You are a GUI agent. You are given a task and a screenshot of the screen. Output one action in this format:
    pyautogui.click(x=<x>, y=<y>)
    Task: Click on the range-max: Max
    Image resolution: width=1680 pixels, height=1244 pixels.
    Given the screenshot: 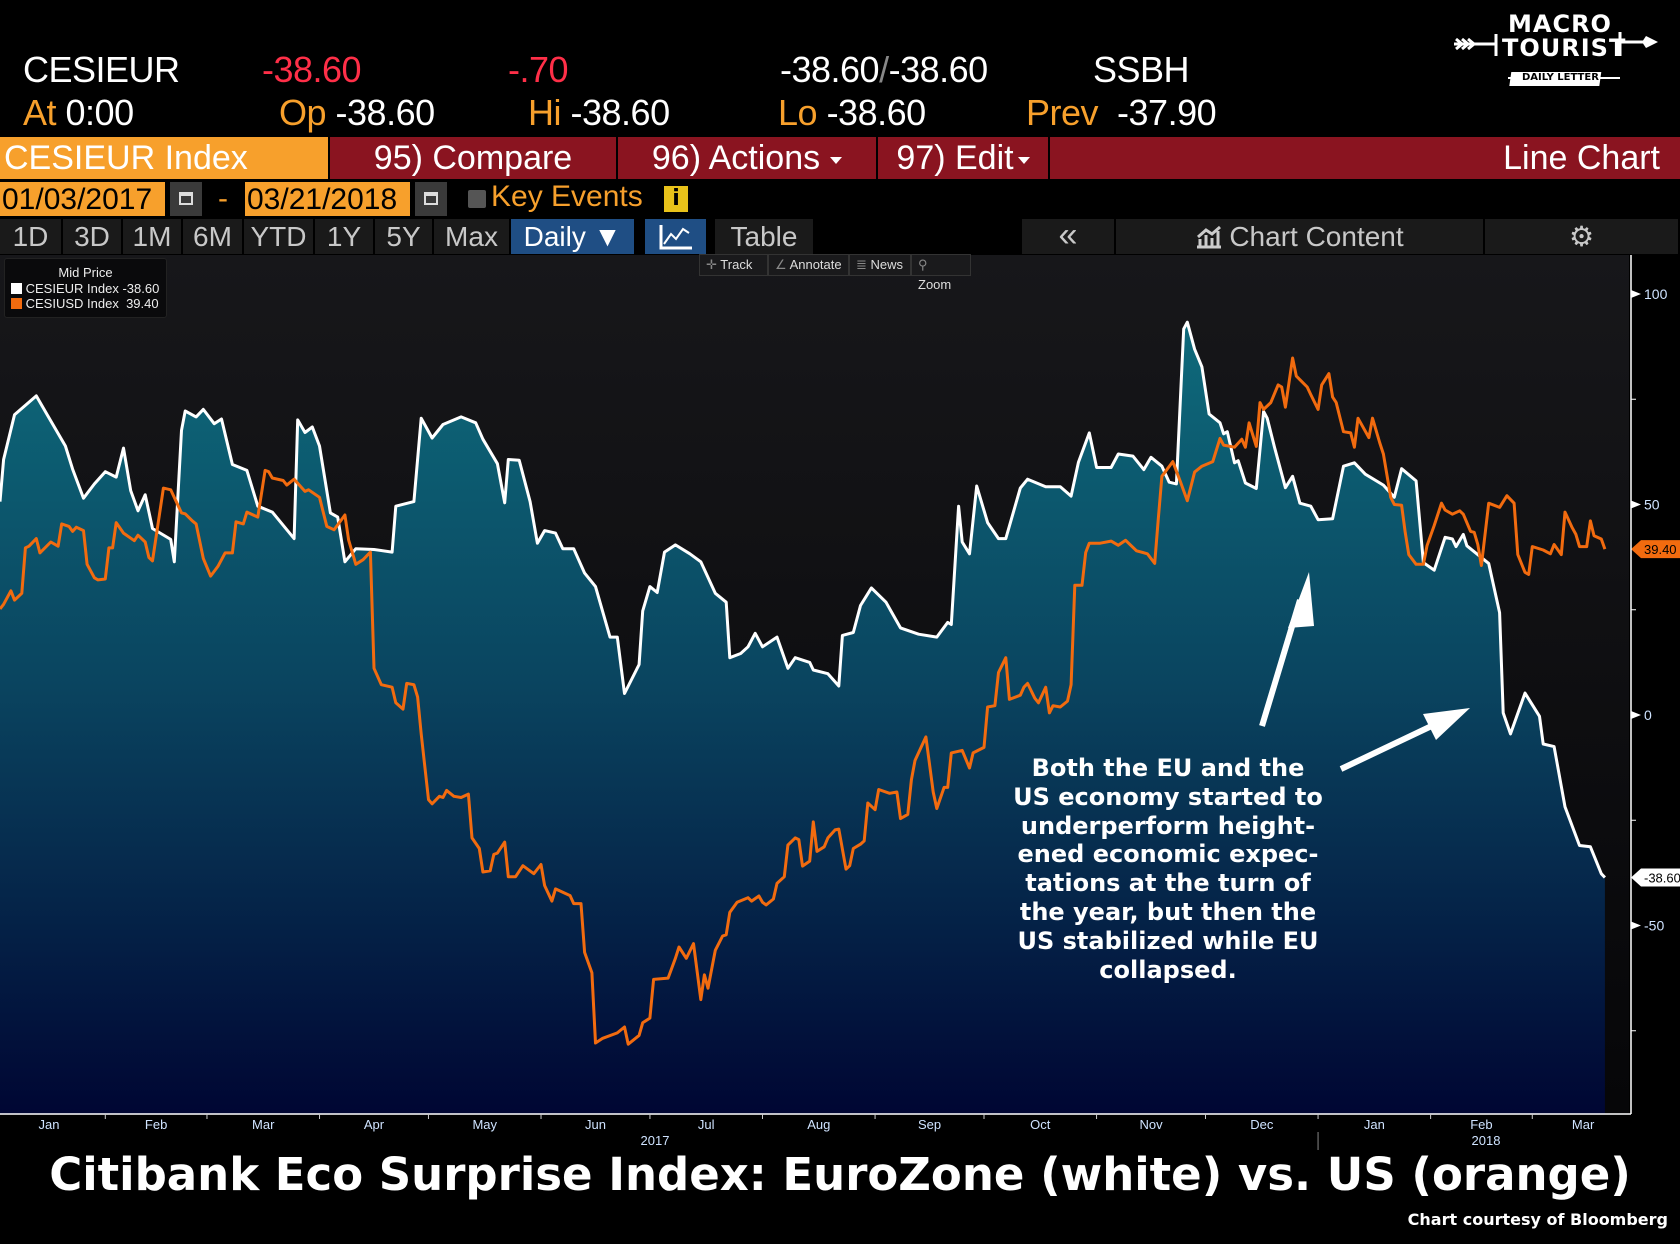 What is the action you would take?
    pyautogui.click(x=472, y=236)
    